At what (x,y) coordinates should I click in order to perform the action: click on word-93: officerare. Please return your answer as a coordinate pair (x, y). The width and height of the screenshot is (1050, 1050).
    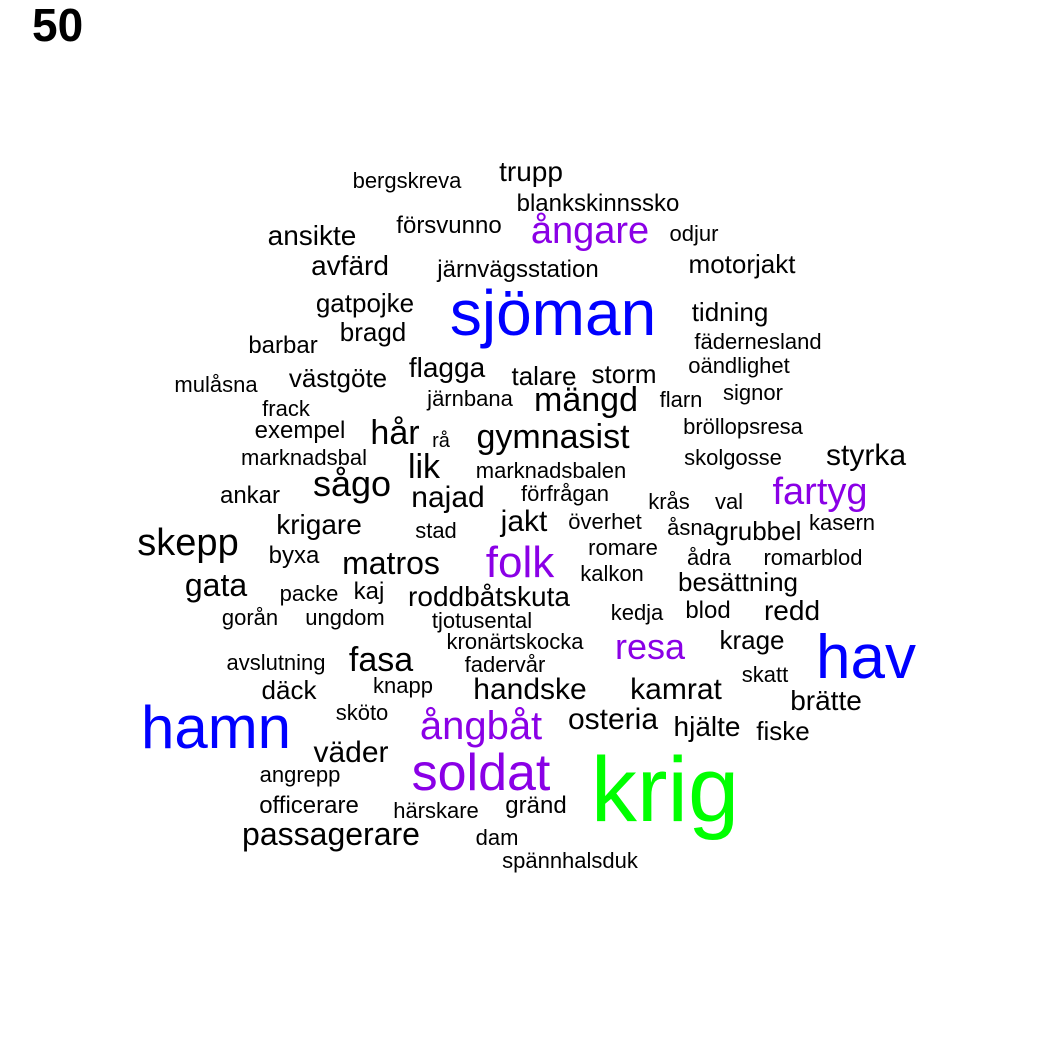
    Looking at the image, I should click on (309, 805).